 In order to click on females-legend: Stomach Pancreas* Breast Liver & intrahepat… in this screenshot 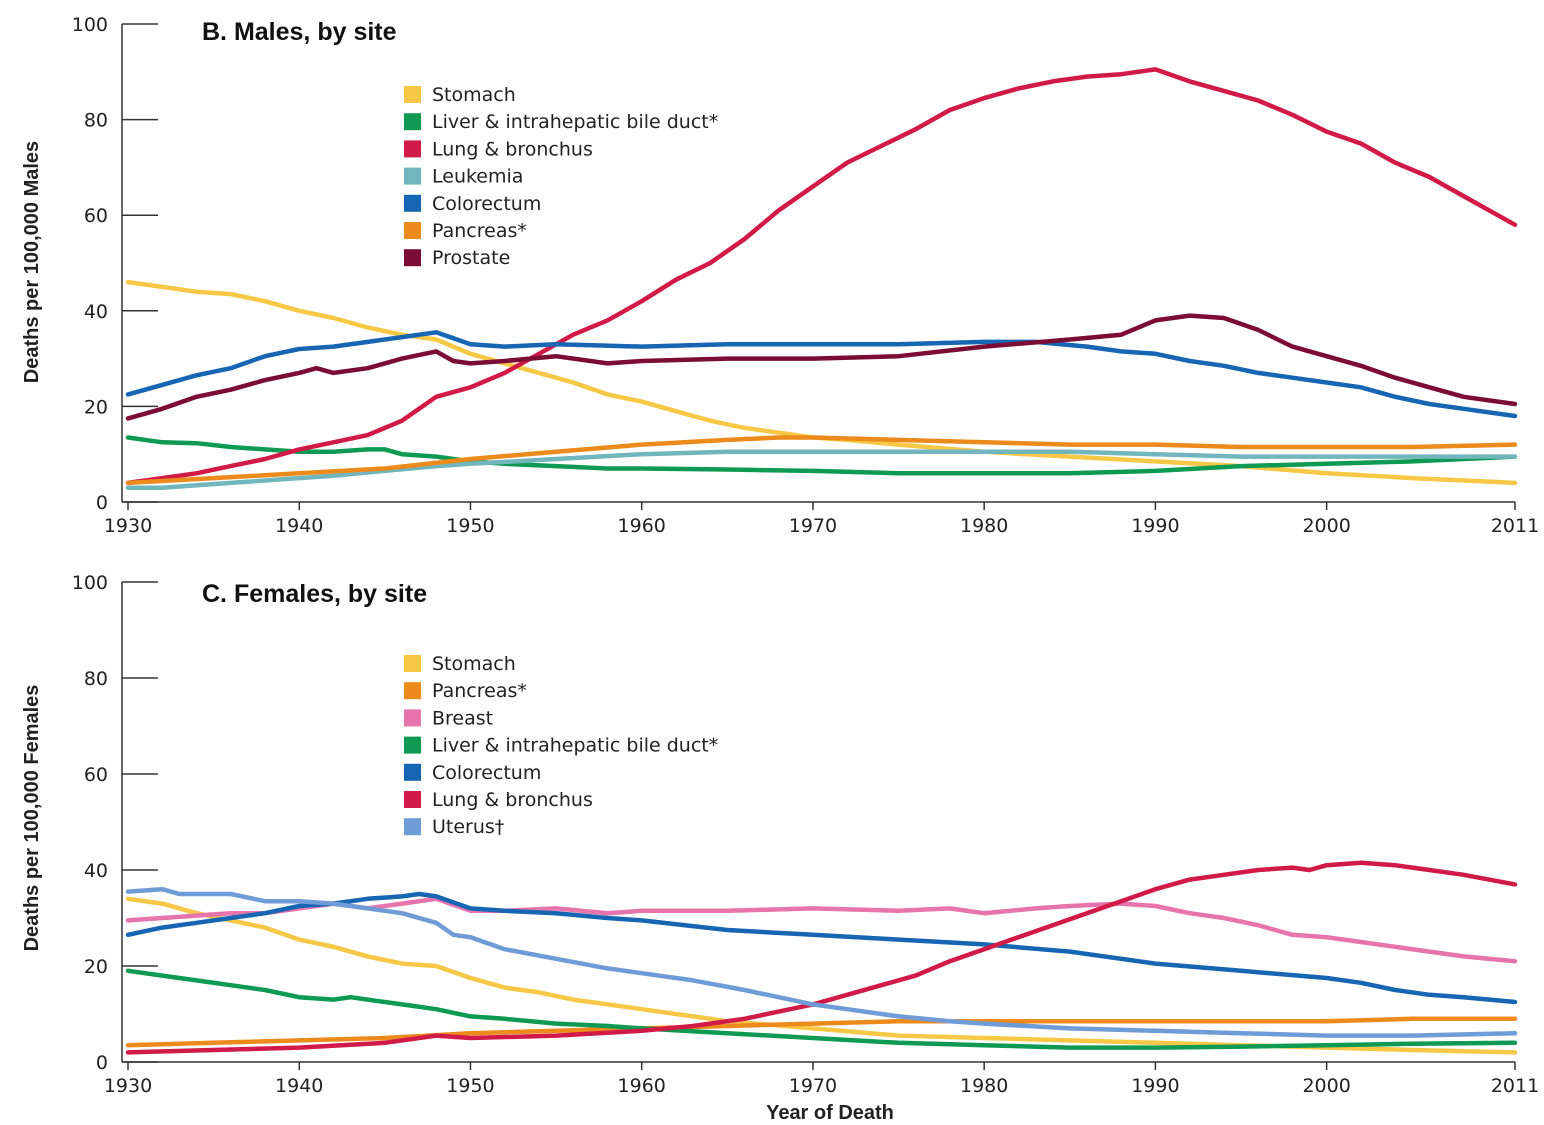, I will do `click(561, 745)`.